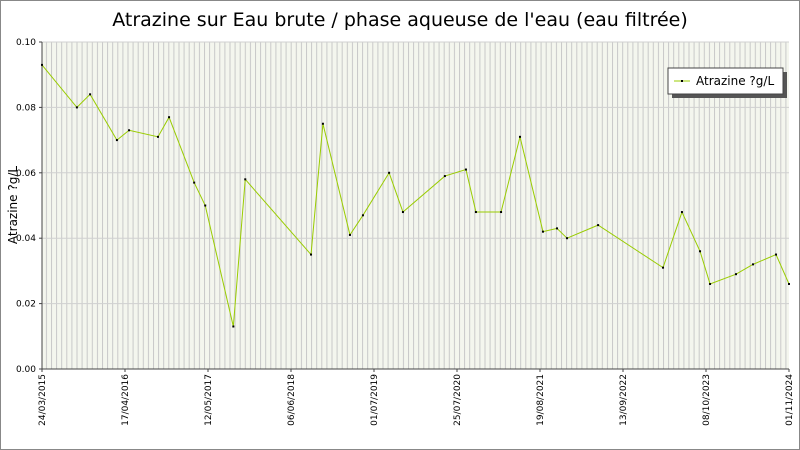 The image size is (800, 450). I want to click on x-tick-label: 13/09/2022, so click(624, 400).